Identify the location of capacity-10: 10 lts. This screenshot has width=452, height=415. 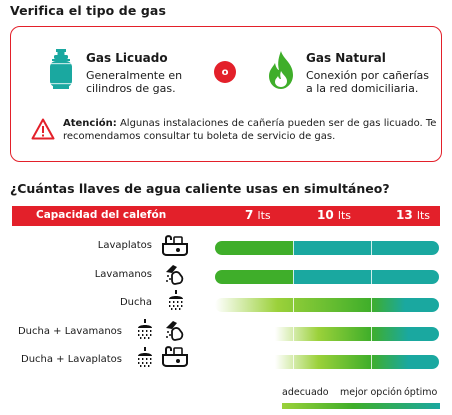
(334, 215).